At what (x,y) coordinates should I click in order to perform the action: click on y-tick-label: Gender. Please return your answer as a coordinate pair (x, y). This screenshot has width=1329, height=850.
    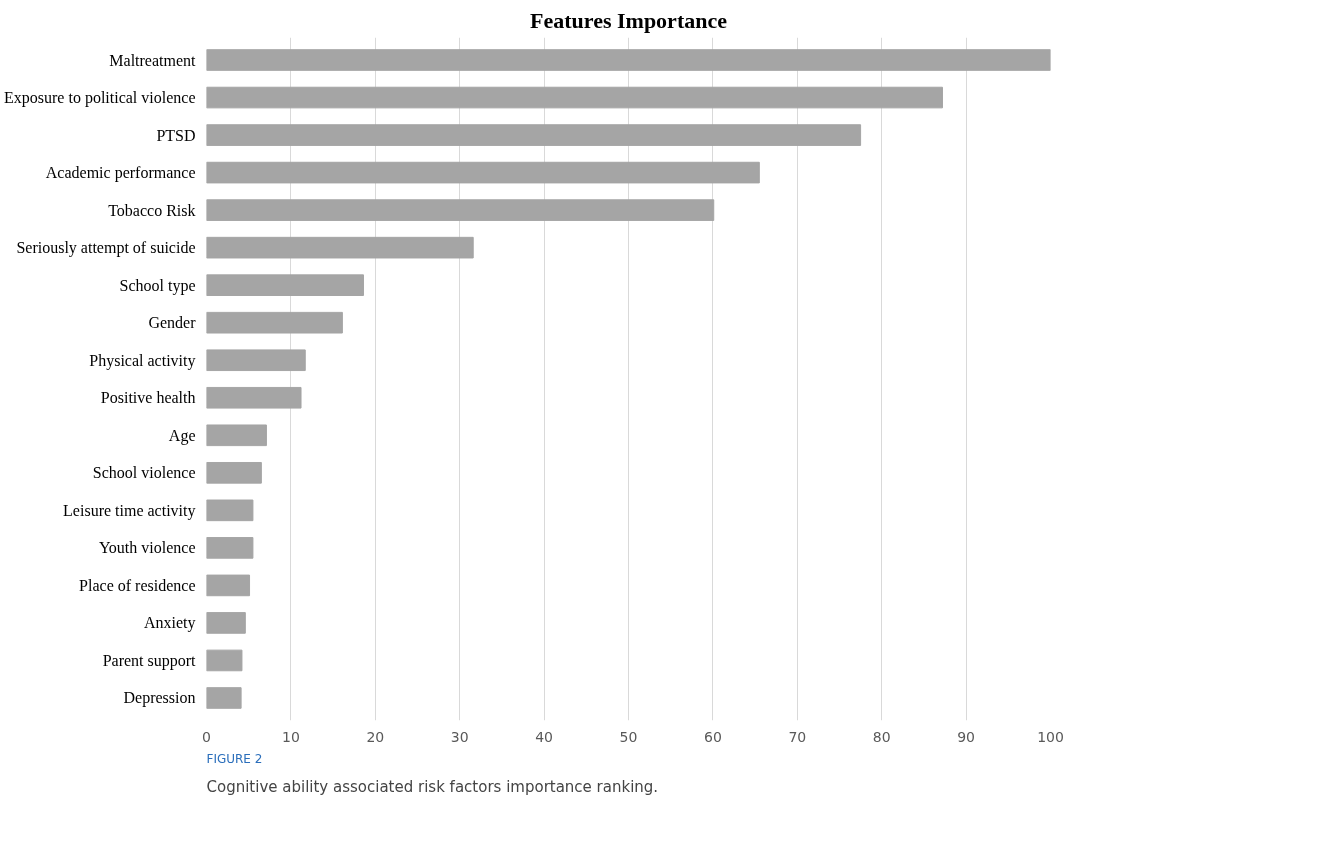
    Looking at the image, I should click on (172, 323).